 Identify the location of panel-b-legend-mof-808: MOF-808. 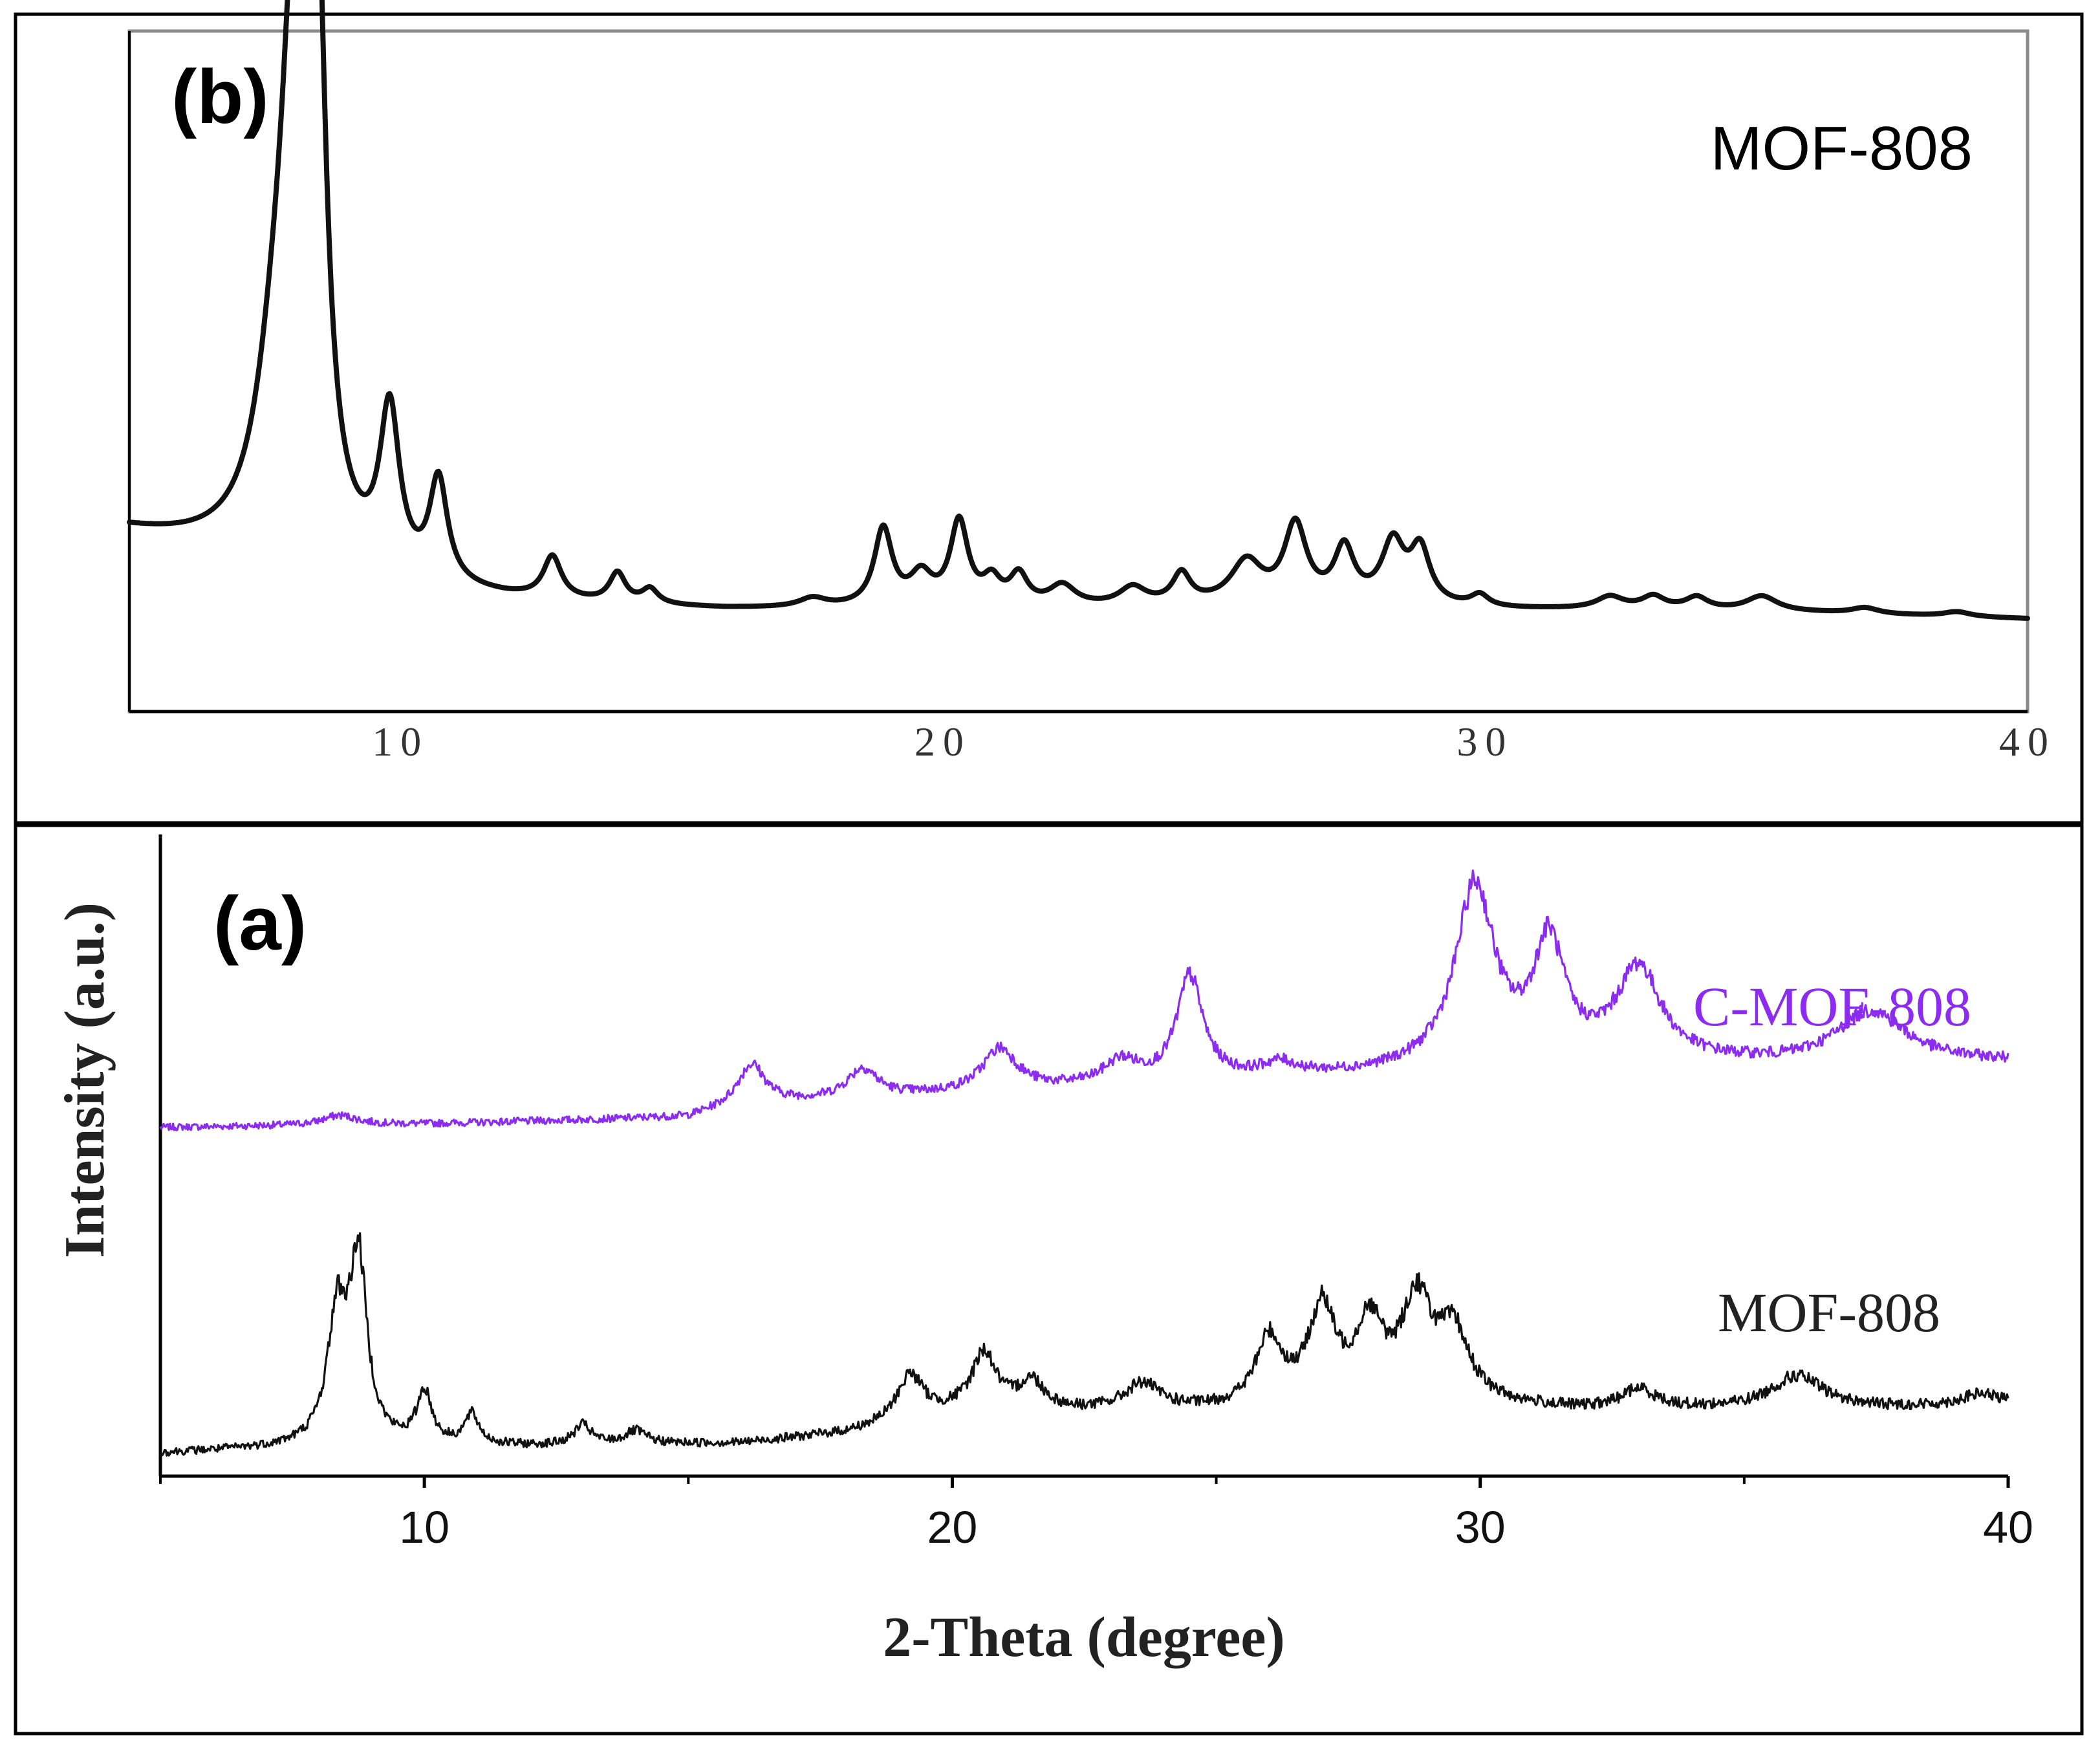
(1842, 149).